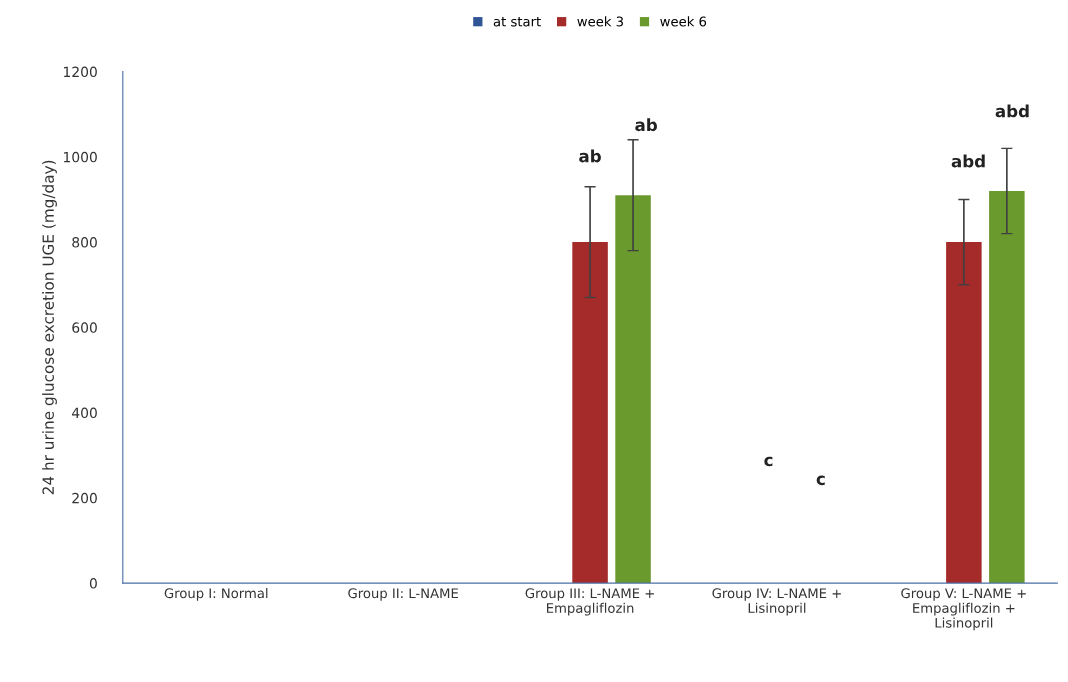  Describe the element at coordinates (600, 21) in the screenshot. I see `legend-label: week 3` at that location.